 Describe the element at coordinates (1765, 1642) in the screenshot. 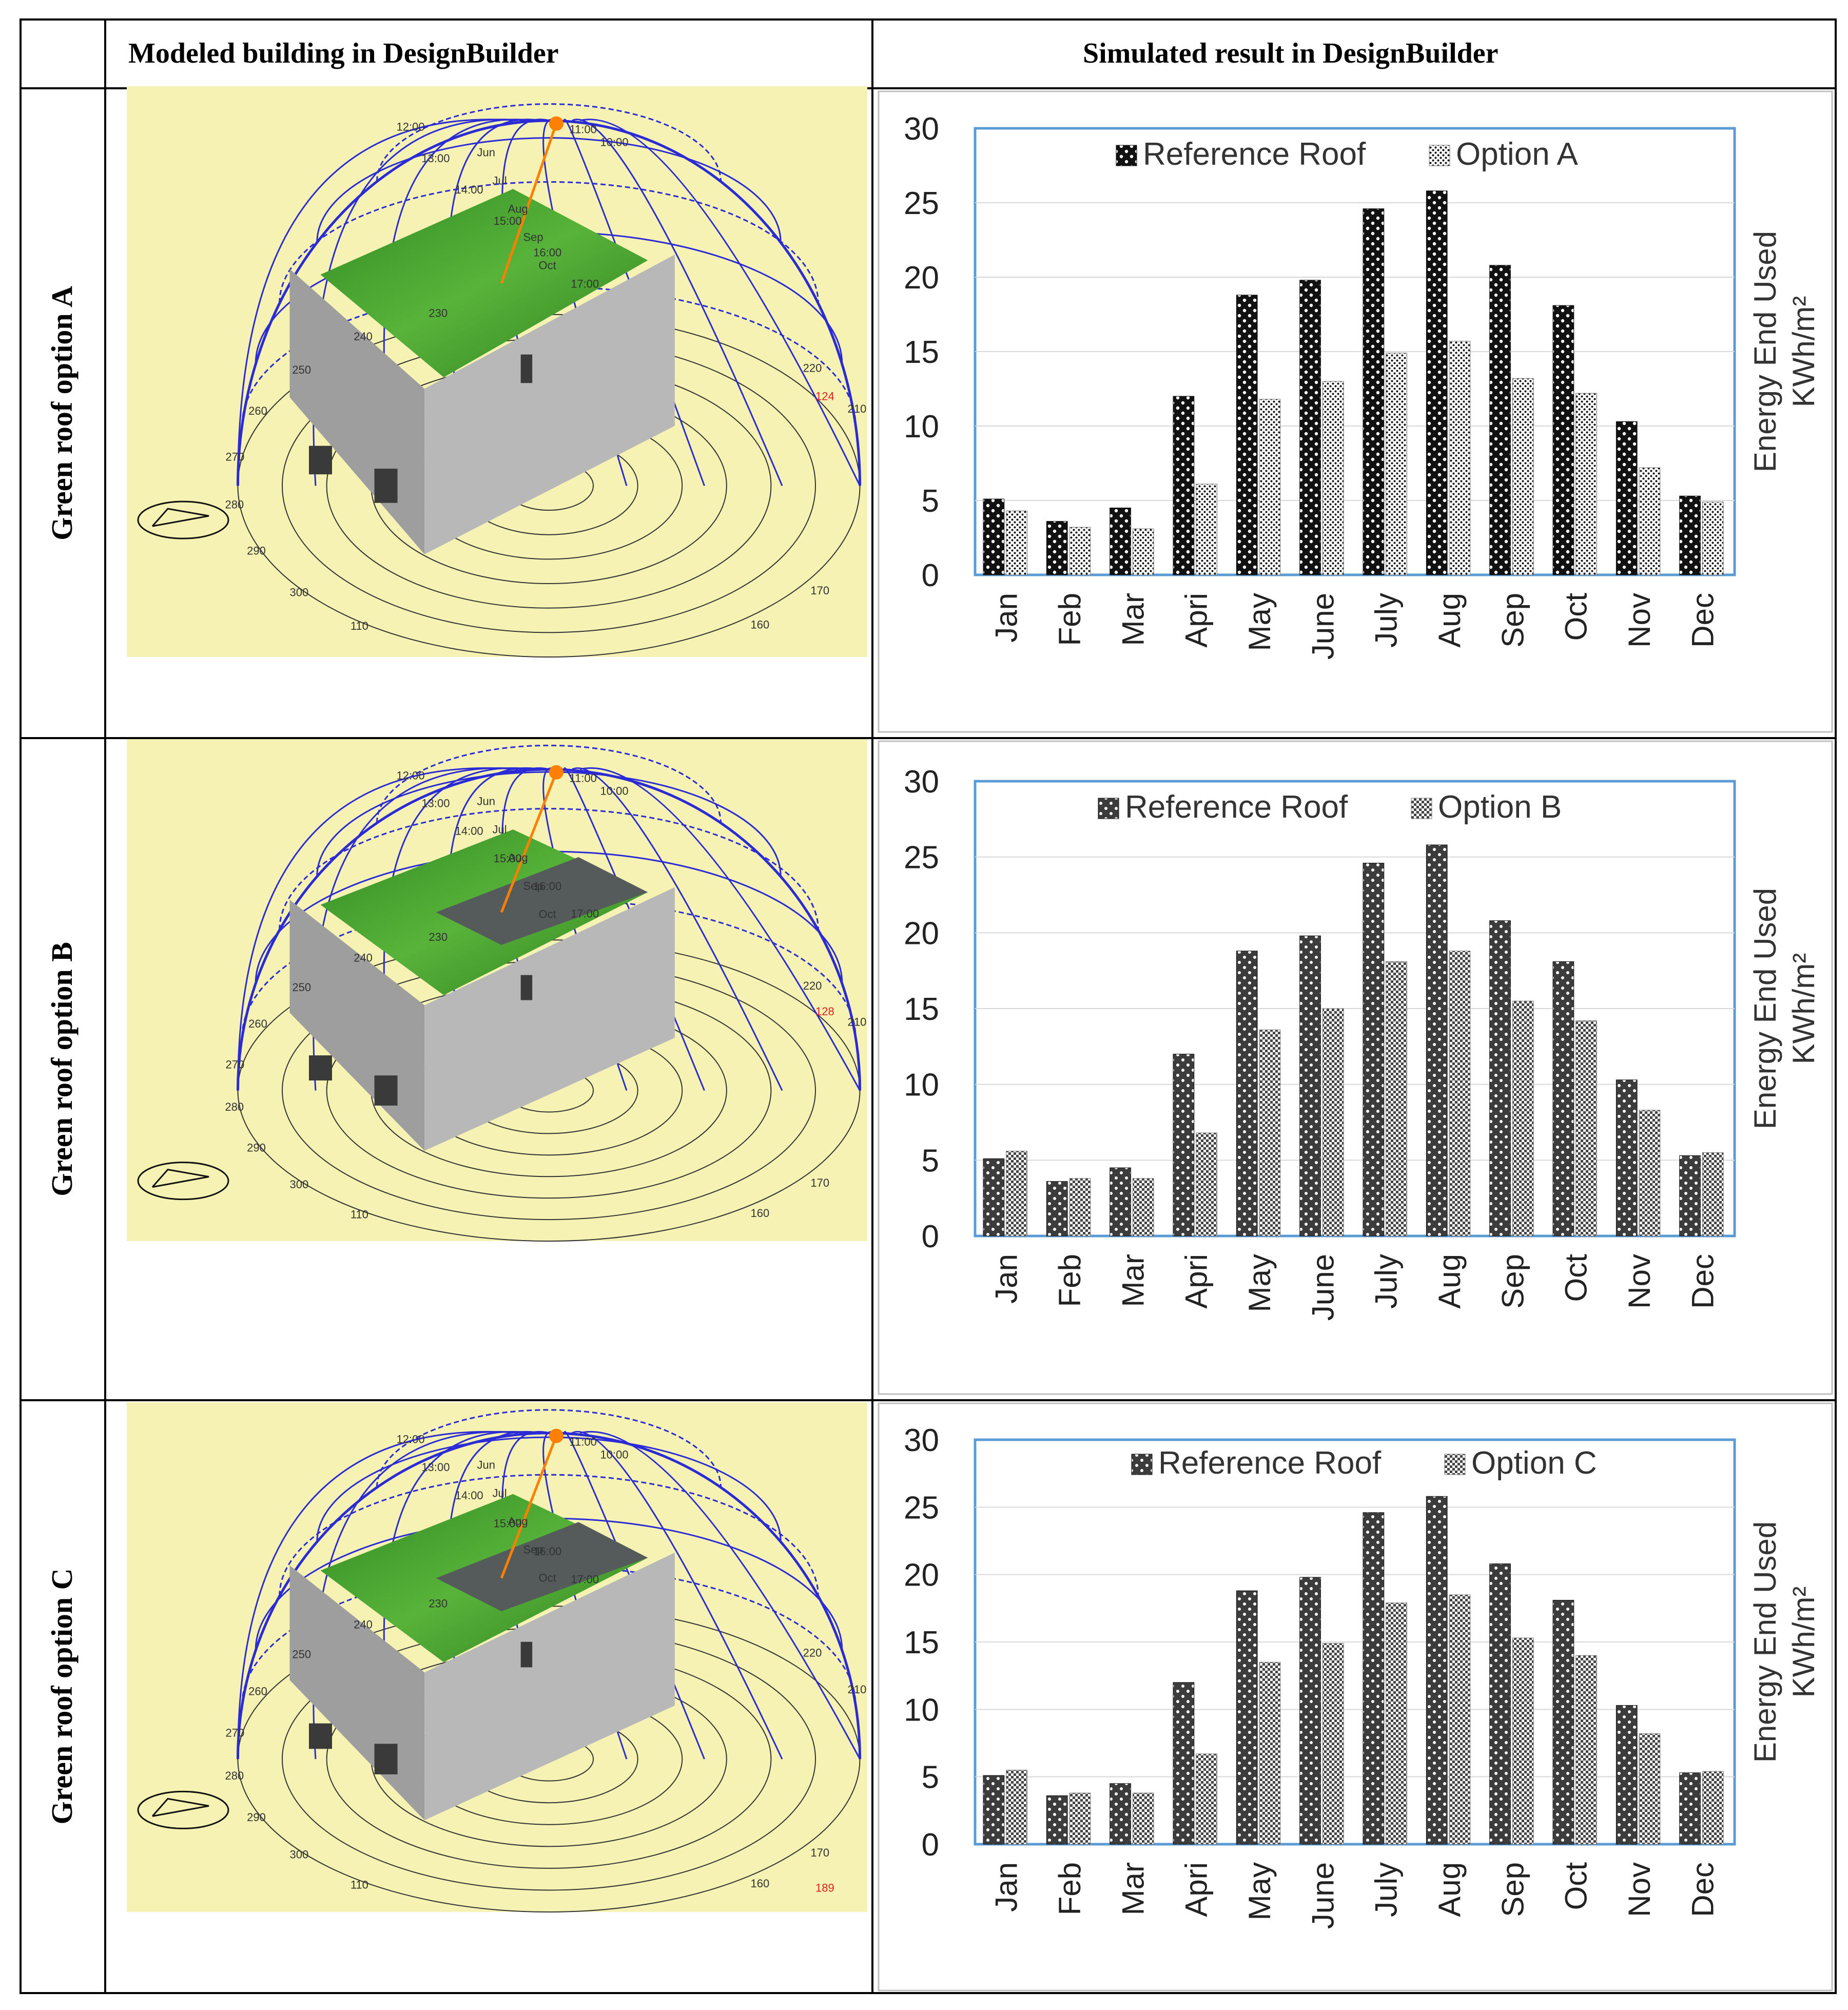

I see `y-axis-label: Energy End Used` at that location.